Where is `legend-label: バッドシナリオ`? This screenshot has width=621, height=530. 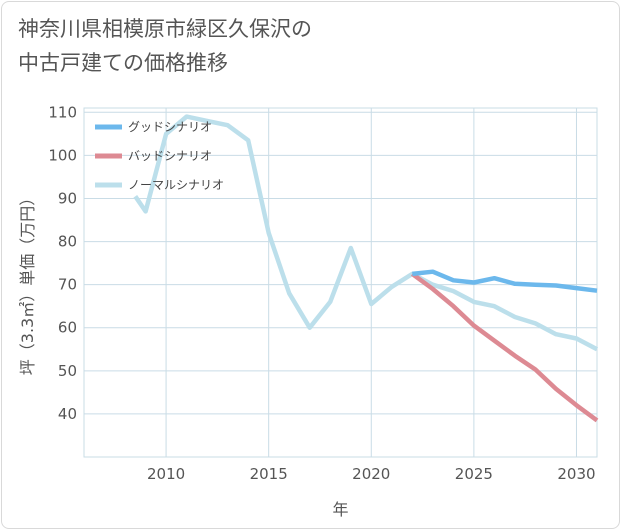 legend-label: バッドシナリオ is located at coordinates (170, 156).